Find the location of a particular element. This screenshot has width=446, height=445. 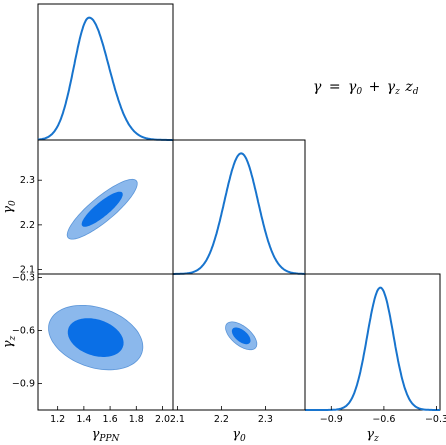

y-tick-label-1-1: 2.2 is located at coordinates (27, 225).